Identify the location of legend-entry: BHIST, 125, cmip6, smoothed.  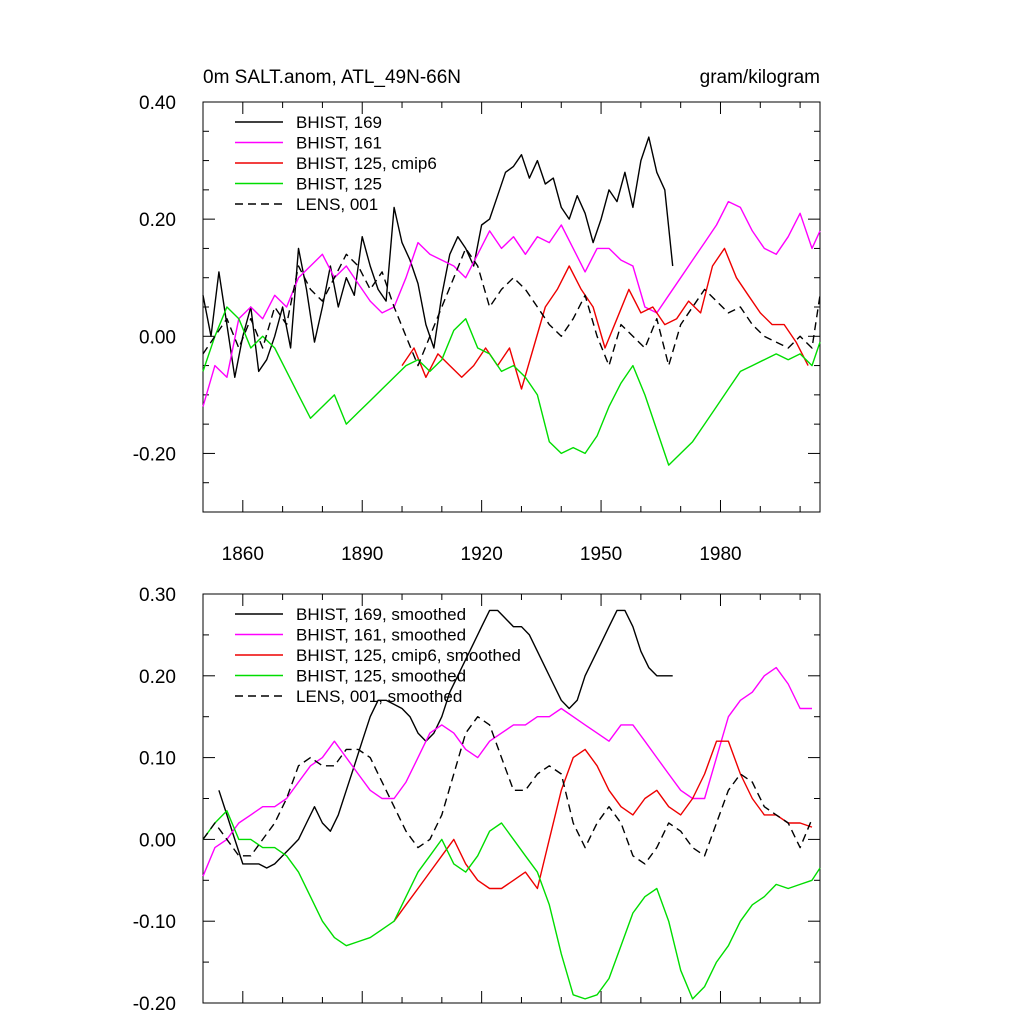
(408, 655).